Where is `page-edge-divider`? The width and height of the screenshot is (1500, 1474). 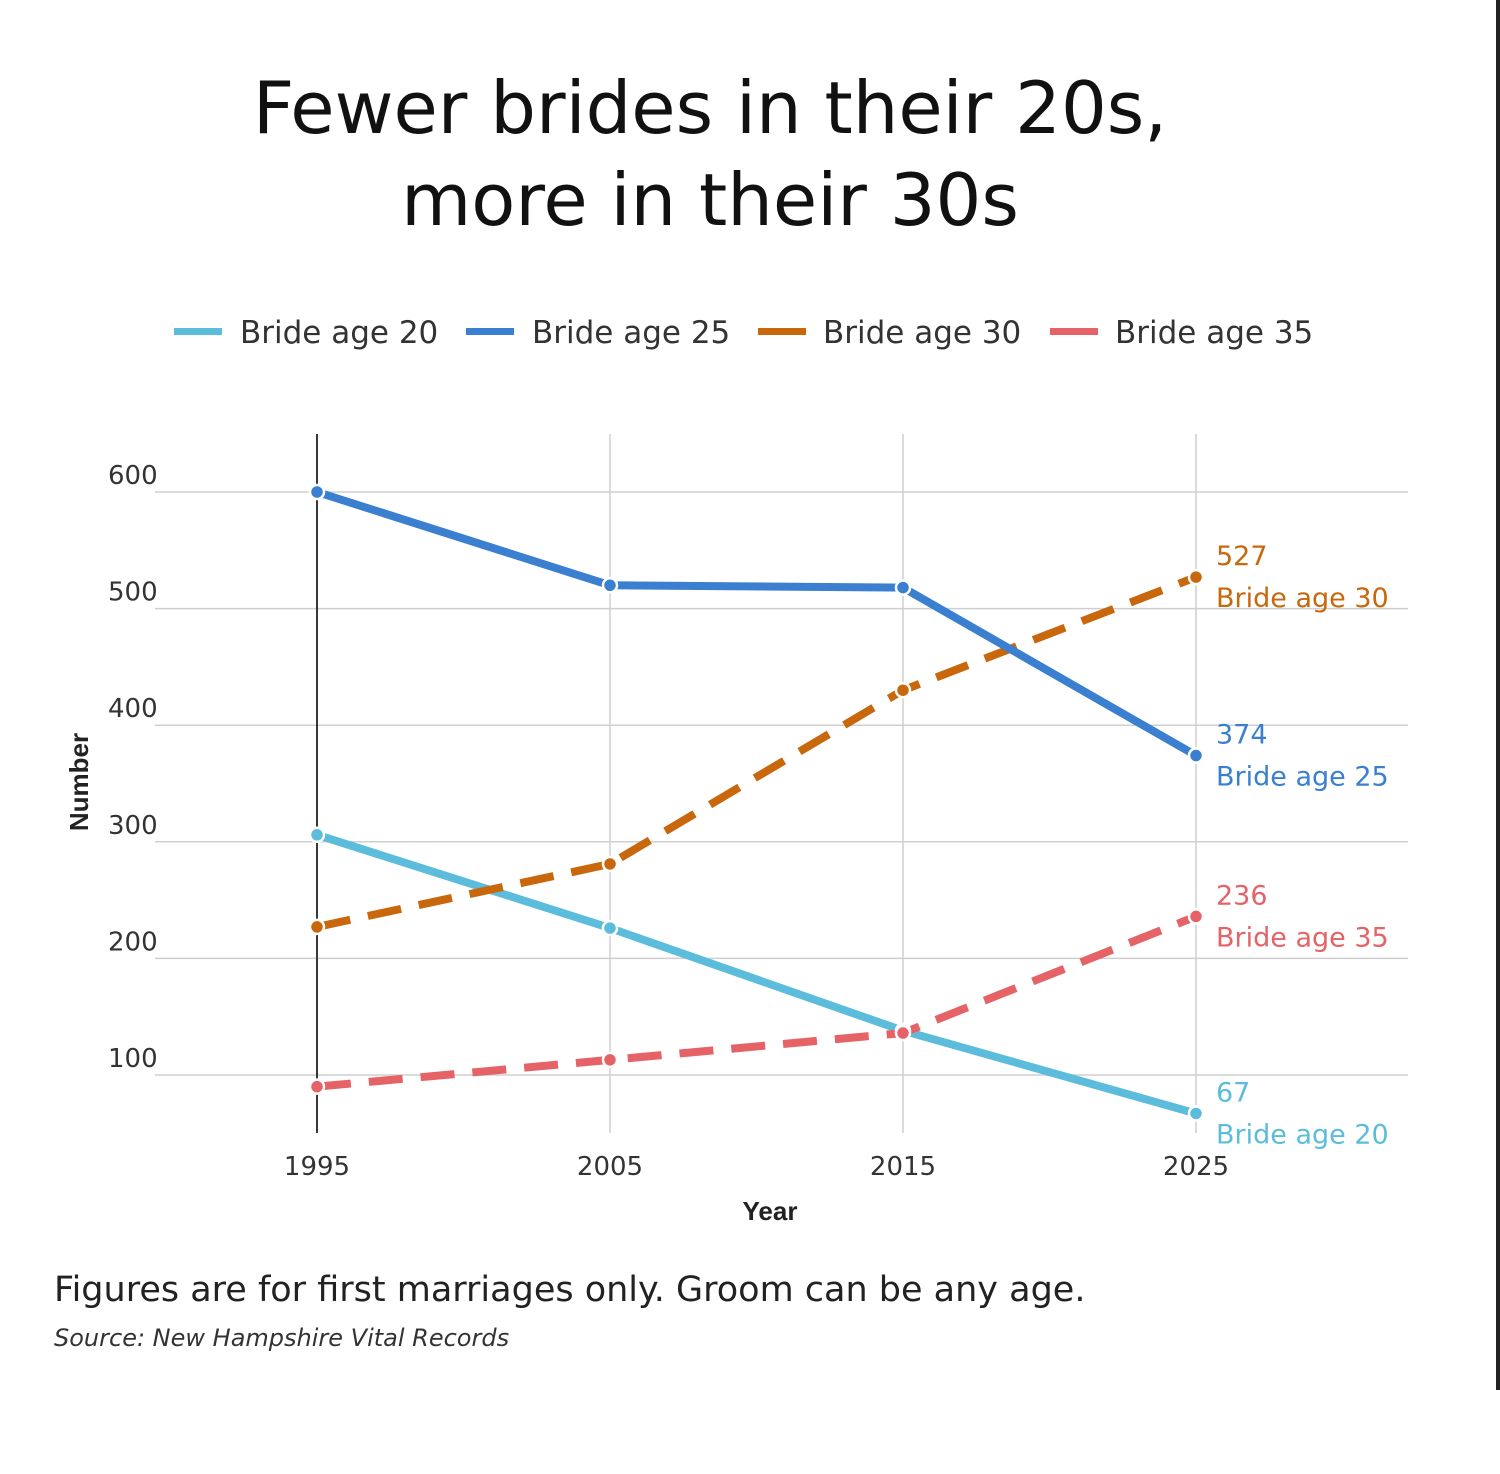 page-edge-divider is located at coordinates (1498, 695).